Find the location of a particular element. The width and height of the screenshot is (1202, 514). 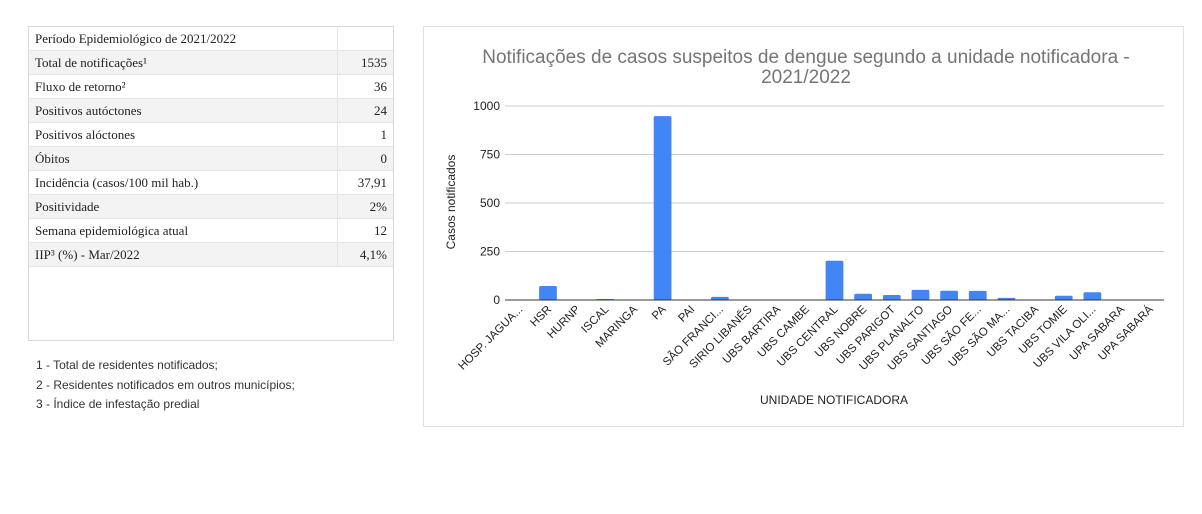

y-tick-label: 1000 is located at coordinates (486, 106).